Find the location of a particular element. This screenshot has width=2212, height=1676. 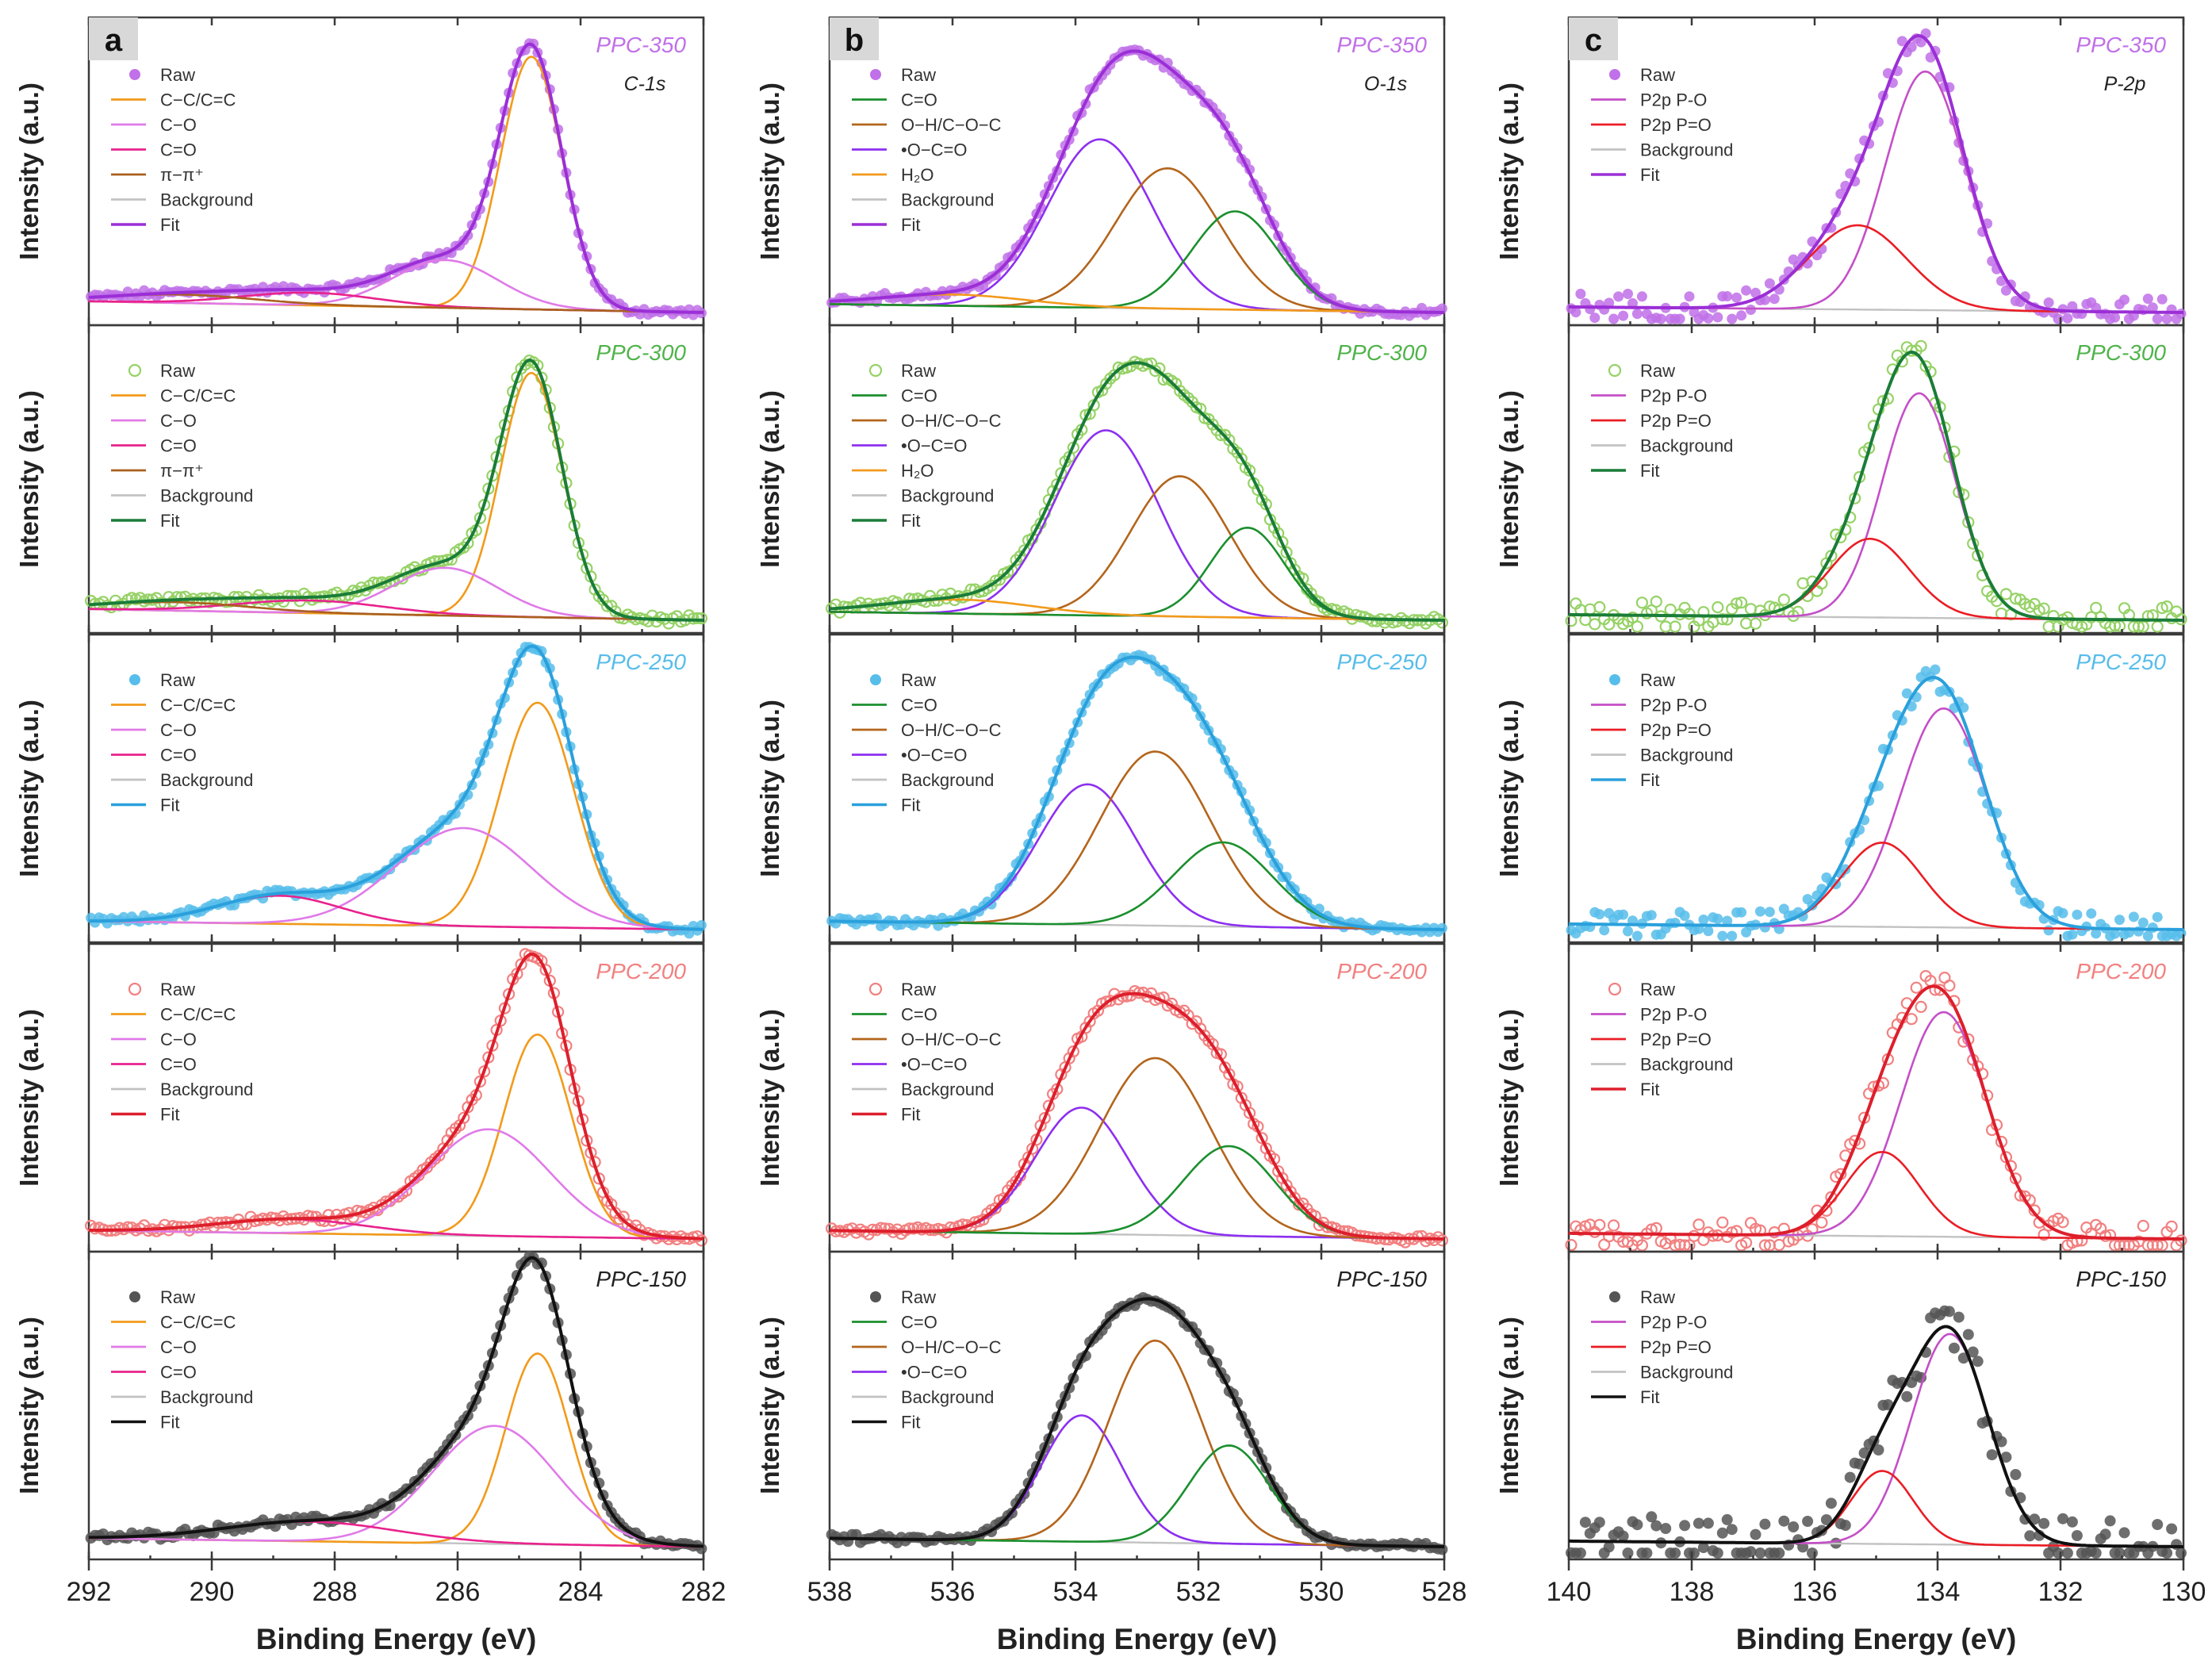

legend: Raw P2p P-O P2p P=O Background Fit is located at coordinates (1662, 730).